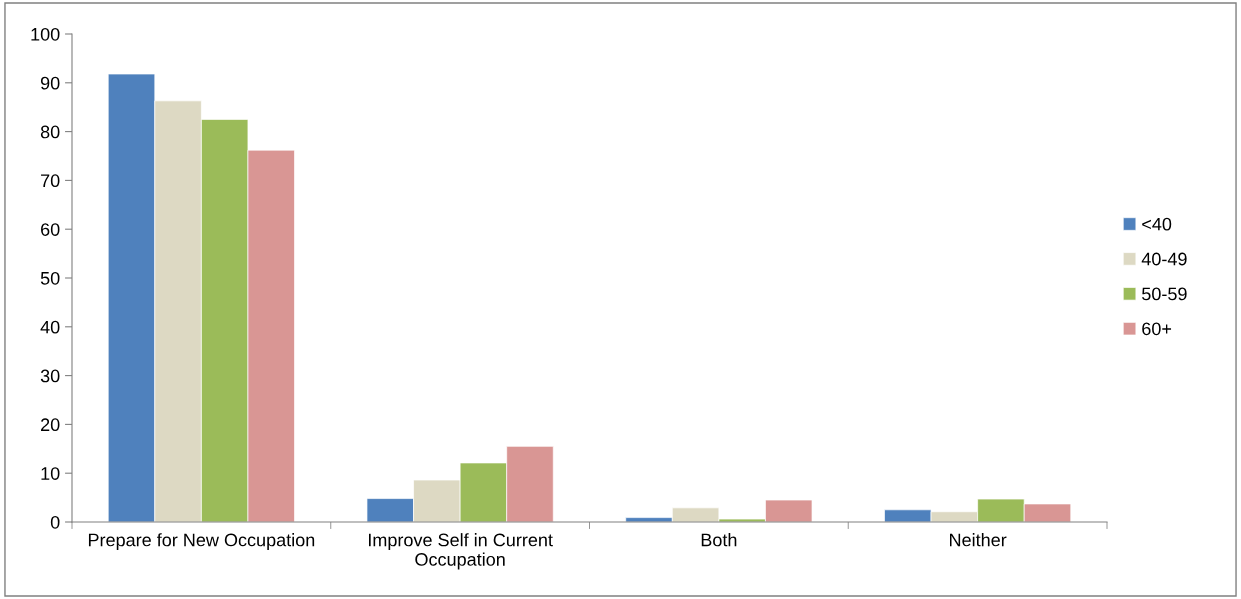 The image size is (1241, 599). Describe the element at coordinates (50, 83) in the screenshot. I see `y-tick-label: 90` at that location.